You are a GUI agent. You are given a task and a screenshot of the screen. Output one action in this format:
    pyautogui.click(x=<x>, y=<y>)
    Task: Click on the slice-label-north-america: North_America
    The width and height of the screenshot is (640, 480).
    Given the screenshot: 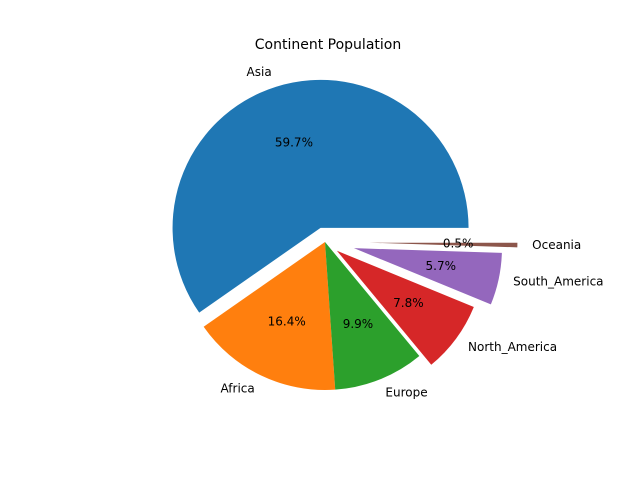 What is the action you would take?
    pyautogui.click(x=512, y=347)
    